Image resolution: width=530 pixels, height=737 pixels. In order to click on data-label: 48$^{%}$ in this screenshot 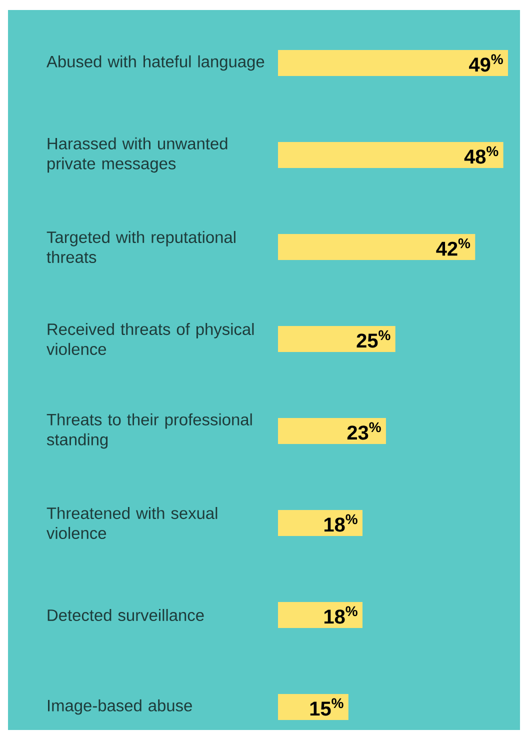, I will do `click(481, 155)`.